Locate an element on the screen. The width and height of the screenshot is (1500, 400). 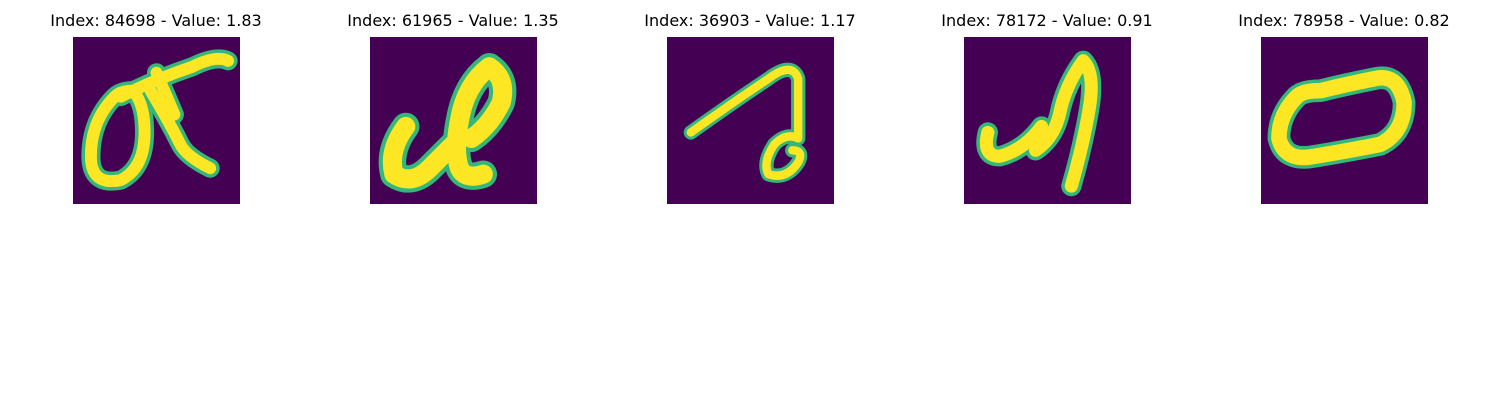
panel-title: Index: 78172 - Value: 0.91 is located at coordinates (1047, 20).